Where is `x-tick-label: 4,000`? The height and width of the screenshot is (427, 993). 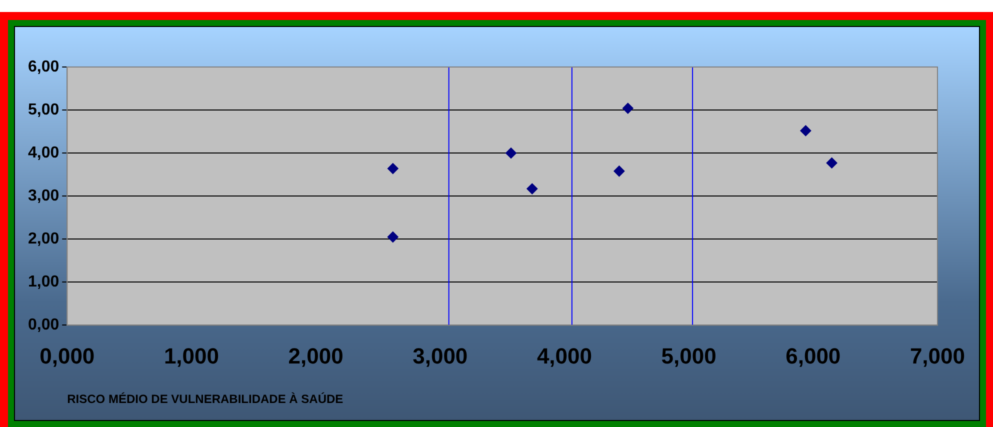 x-tick-label: 4,000 is located at coordinates (564, 355).